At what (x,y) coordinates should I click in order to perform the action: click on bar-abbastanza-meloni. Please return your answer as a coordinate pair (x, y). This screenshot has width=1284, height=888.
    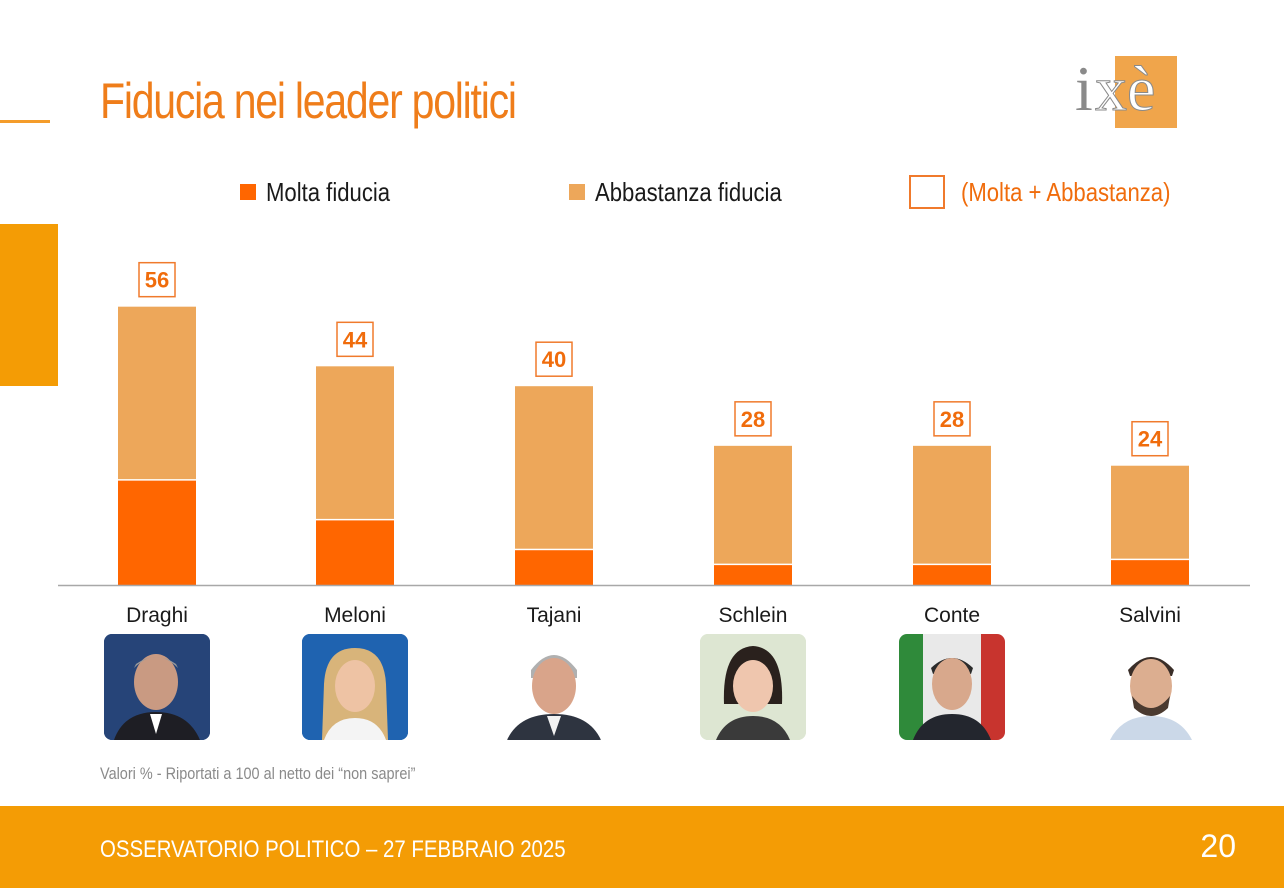
    Looking at the image, I should click on (355, 442).